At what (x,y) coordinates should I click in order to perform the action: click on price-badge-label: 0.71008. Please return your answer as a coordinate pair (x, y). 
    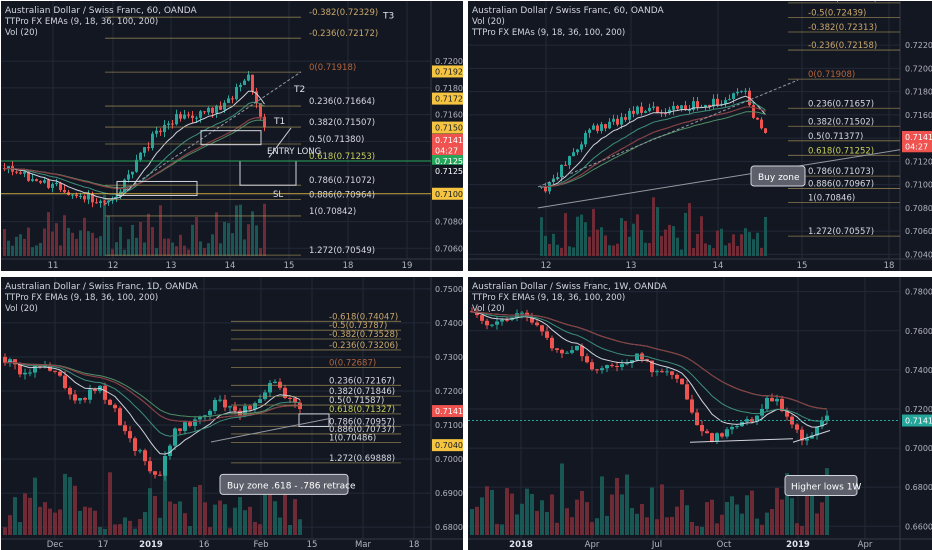
    Looking at the image, I should click on (449, 194).